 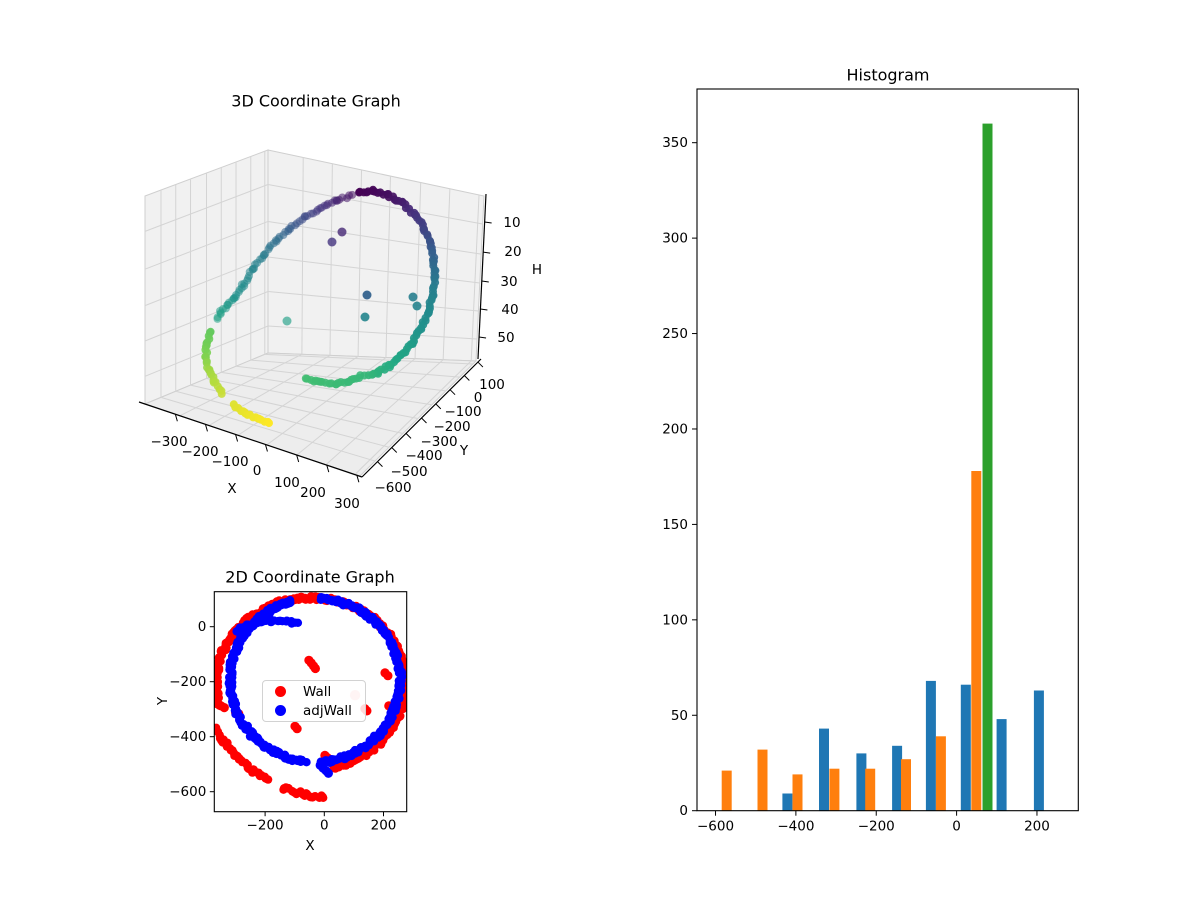 I want to click on tick-label: 30, so click(x=508, y=282).